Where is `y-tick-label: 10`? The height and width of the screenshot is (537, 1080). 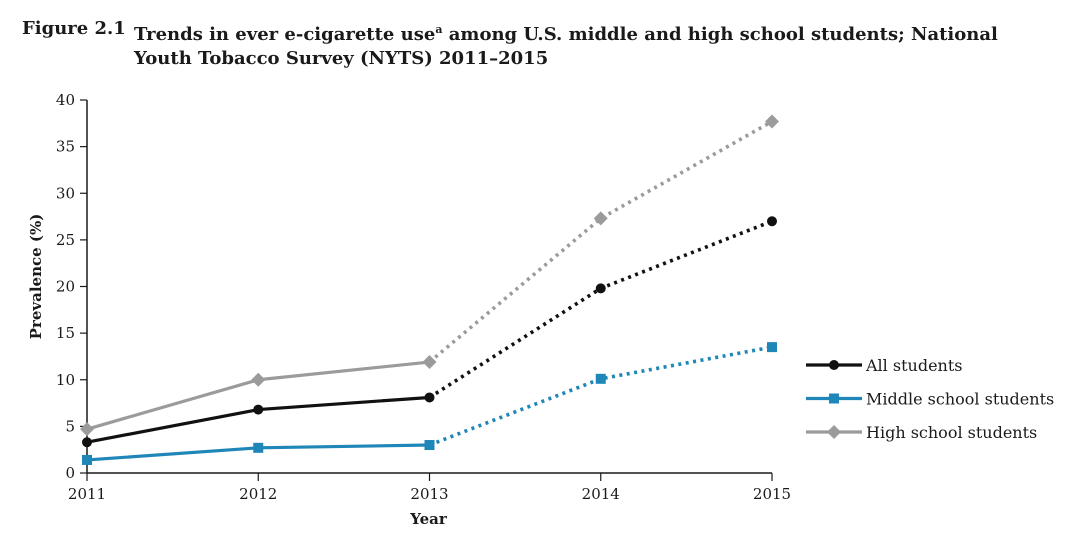
y-tick-label: 10 is located at coordinates (65, 380).